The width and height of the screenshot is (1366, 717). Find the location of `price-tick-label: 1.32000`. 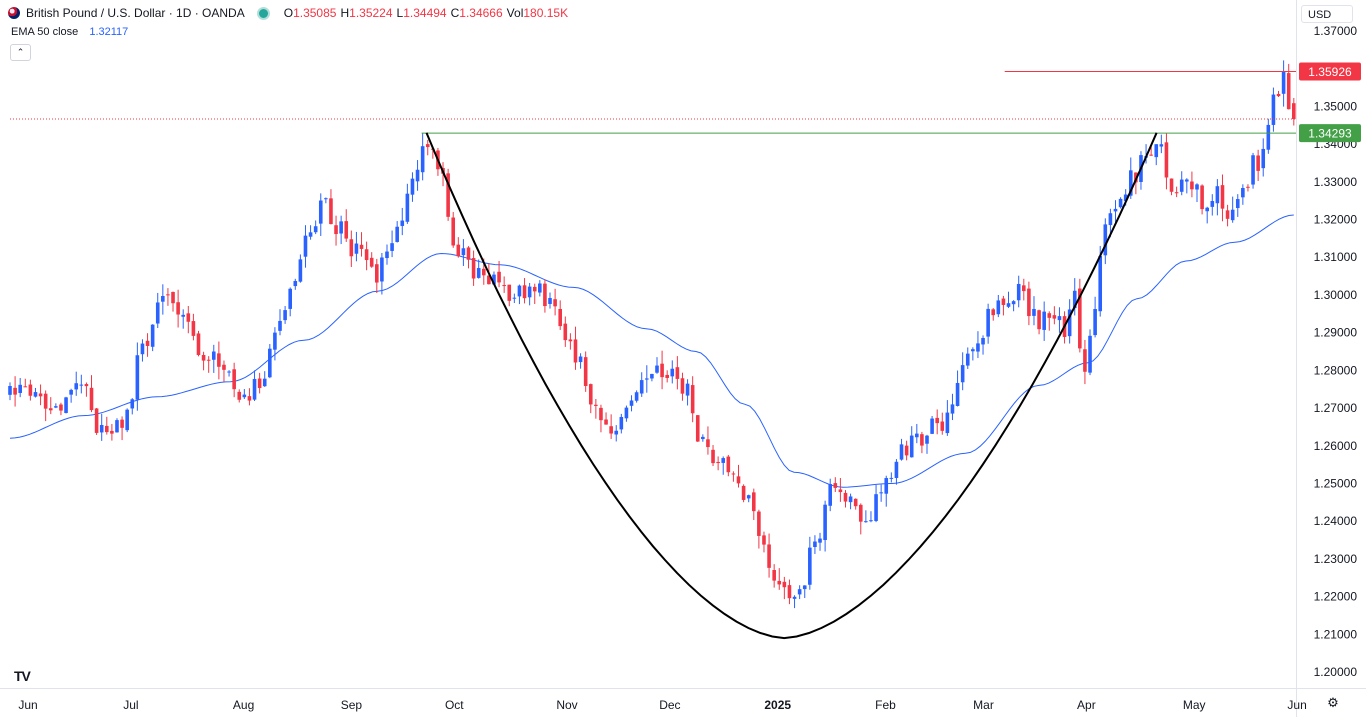

price-tick-label: 1.32000 is located at coordinates (1336, 220).